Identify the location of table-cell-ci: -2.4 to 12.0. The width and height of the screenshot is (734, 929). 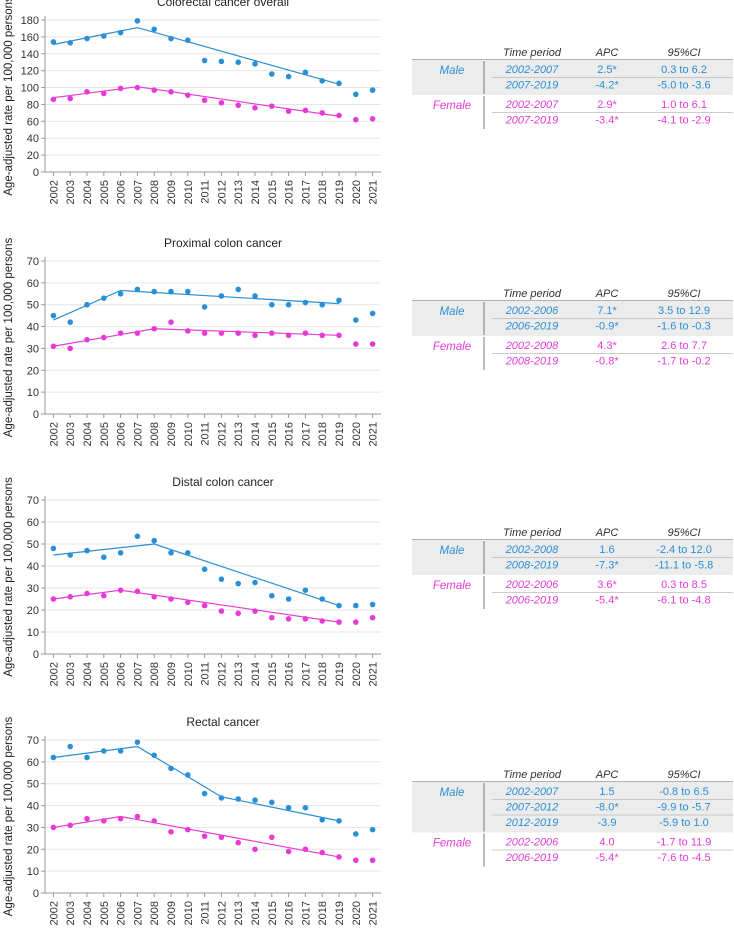
(684, 550).